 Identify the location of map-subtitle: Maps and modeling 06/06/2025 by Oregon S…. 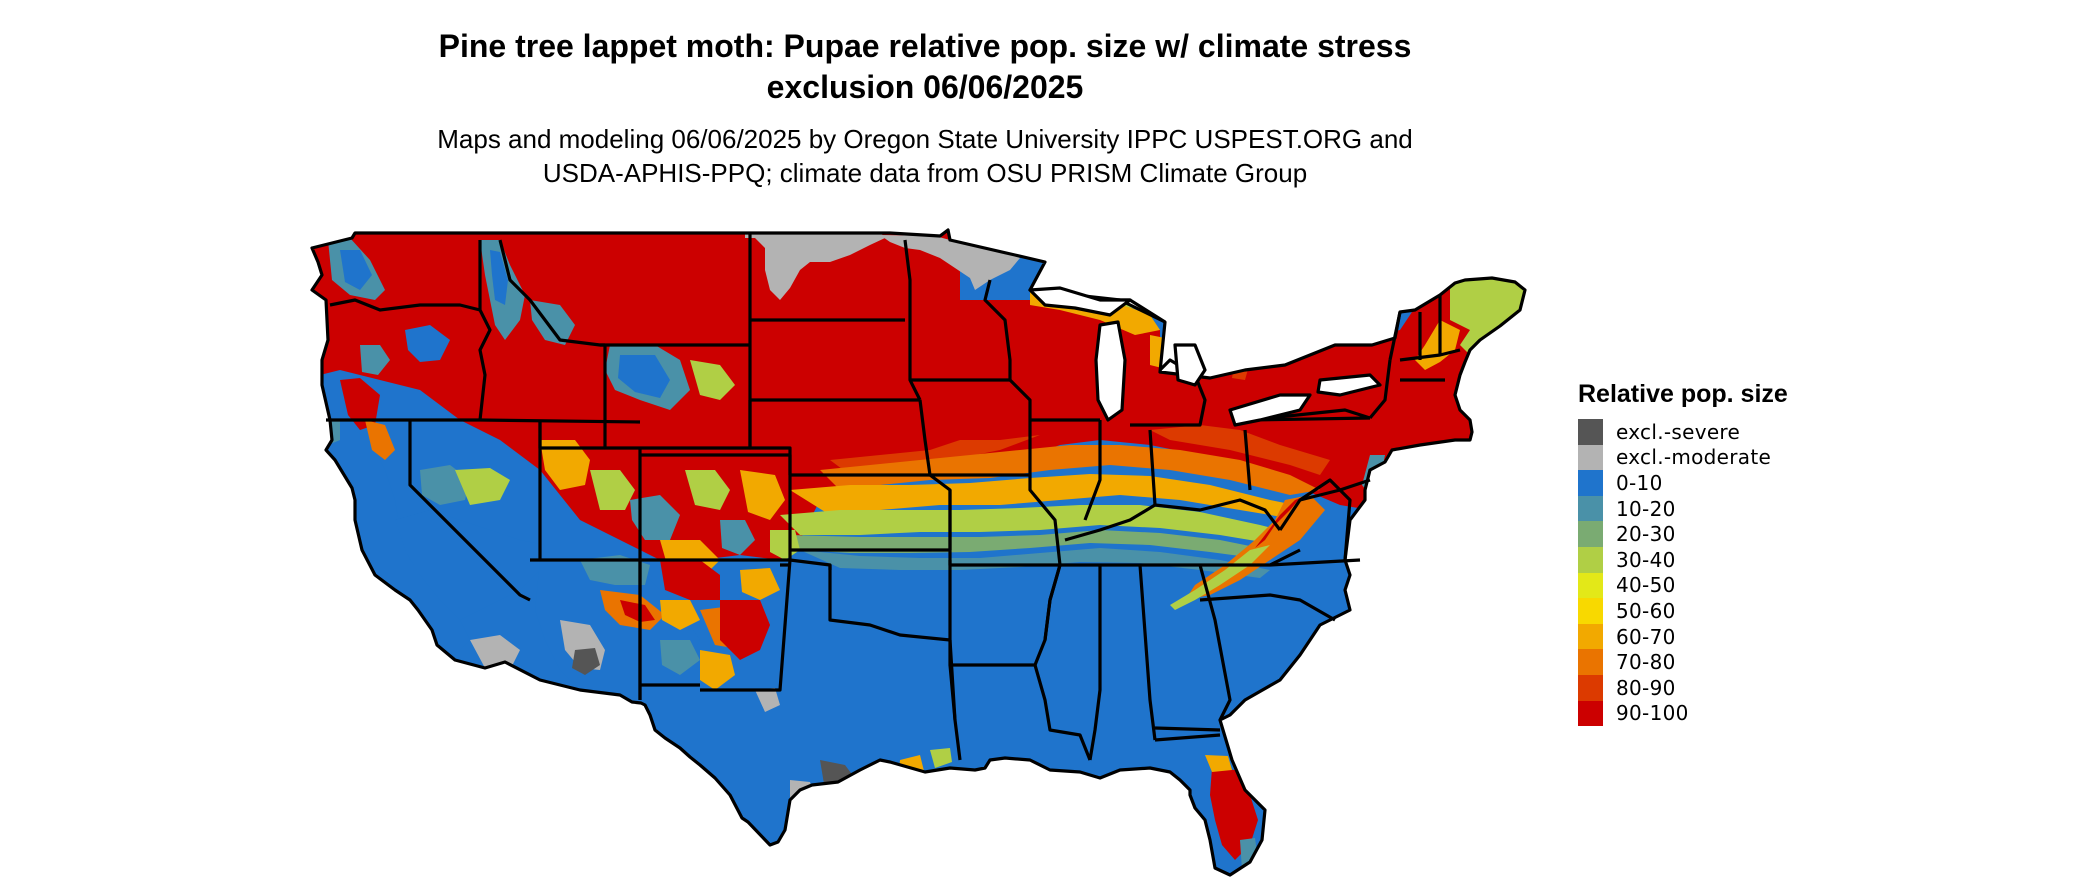
(925, 156).